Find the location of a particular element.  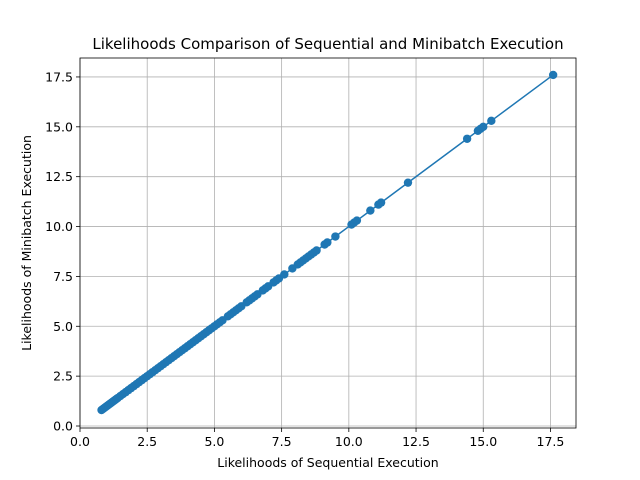

y-tick-label: 7.5 is located at coordinates (63, 276).